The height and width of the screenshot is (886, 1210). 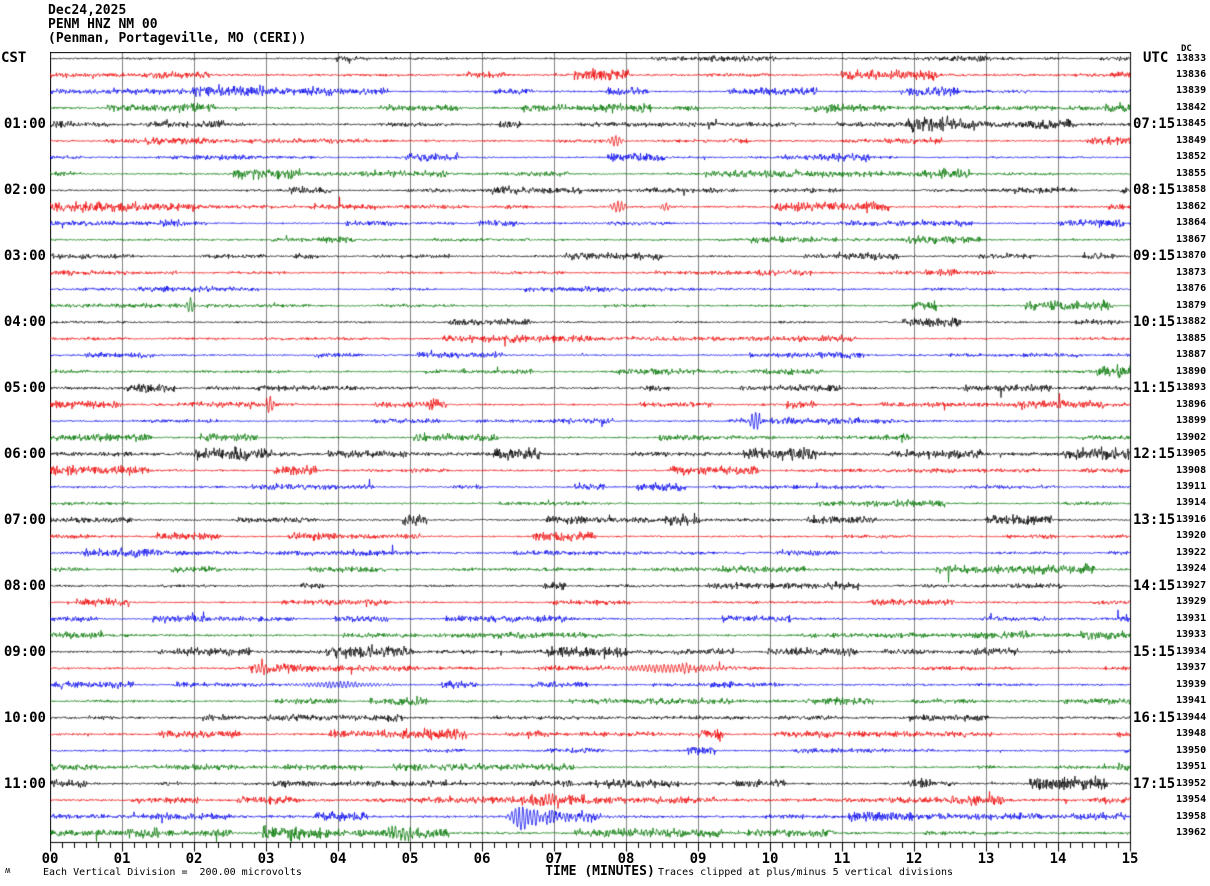 I want to click on minute-tick-label: 13, so click(x=986, y=859).